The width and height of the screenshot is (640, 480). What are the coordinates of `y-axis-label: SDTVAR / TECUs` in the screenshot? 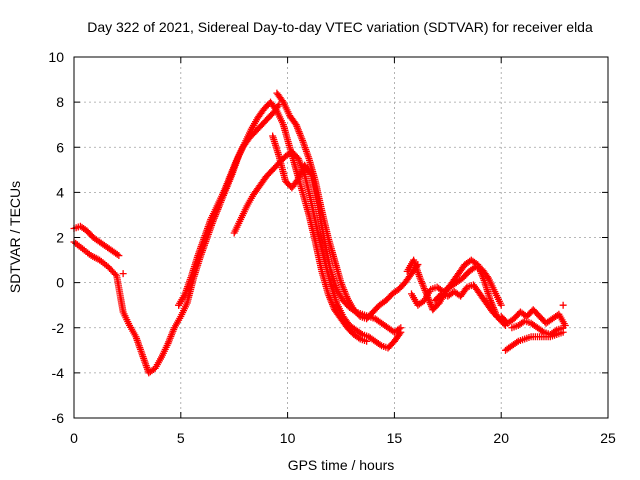 It's located at (15, 237).